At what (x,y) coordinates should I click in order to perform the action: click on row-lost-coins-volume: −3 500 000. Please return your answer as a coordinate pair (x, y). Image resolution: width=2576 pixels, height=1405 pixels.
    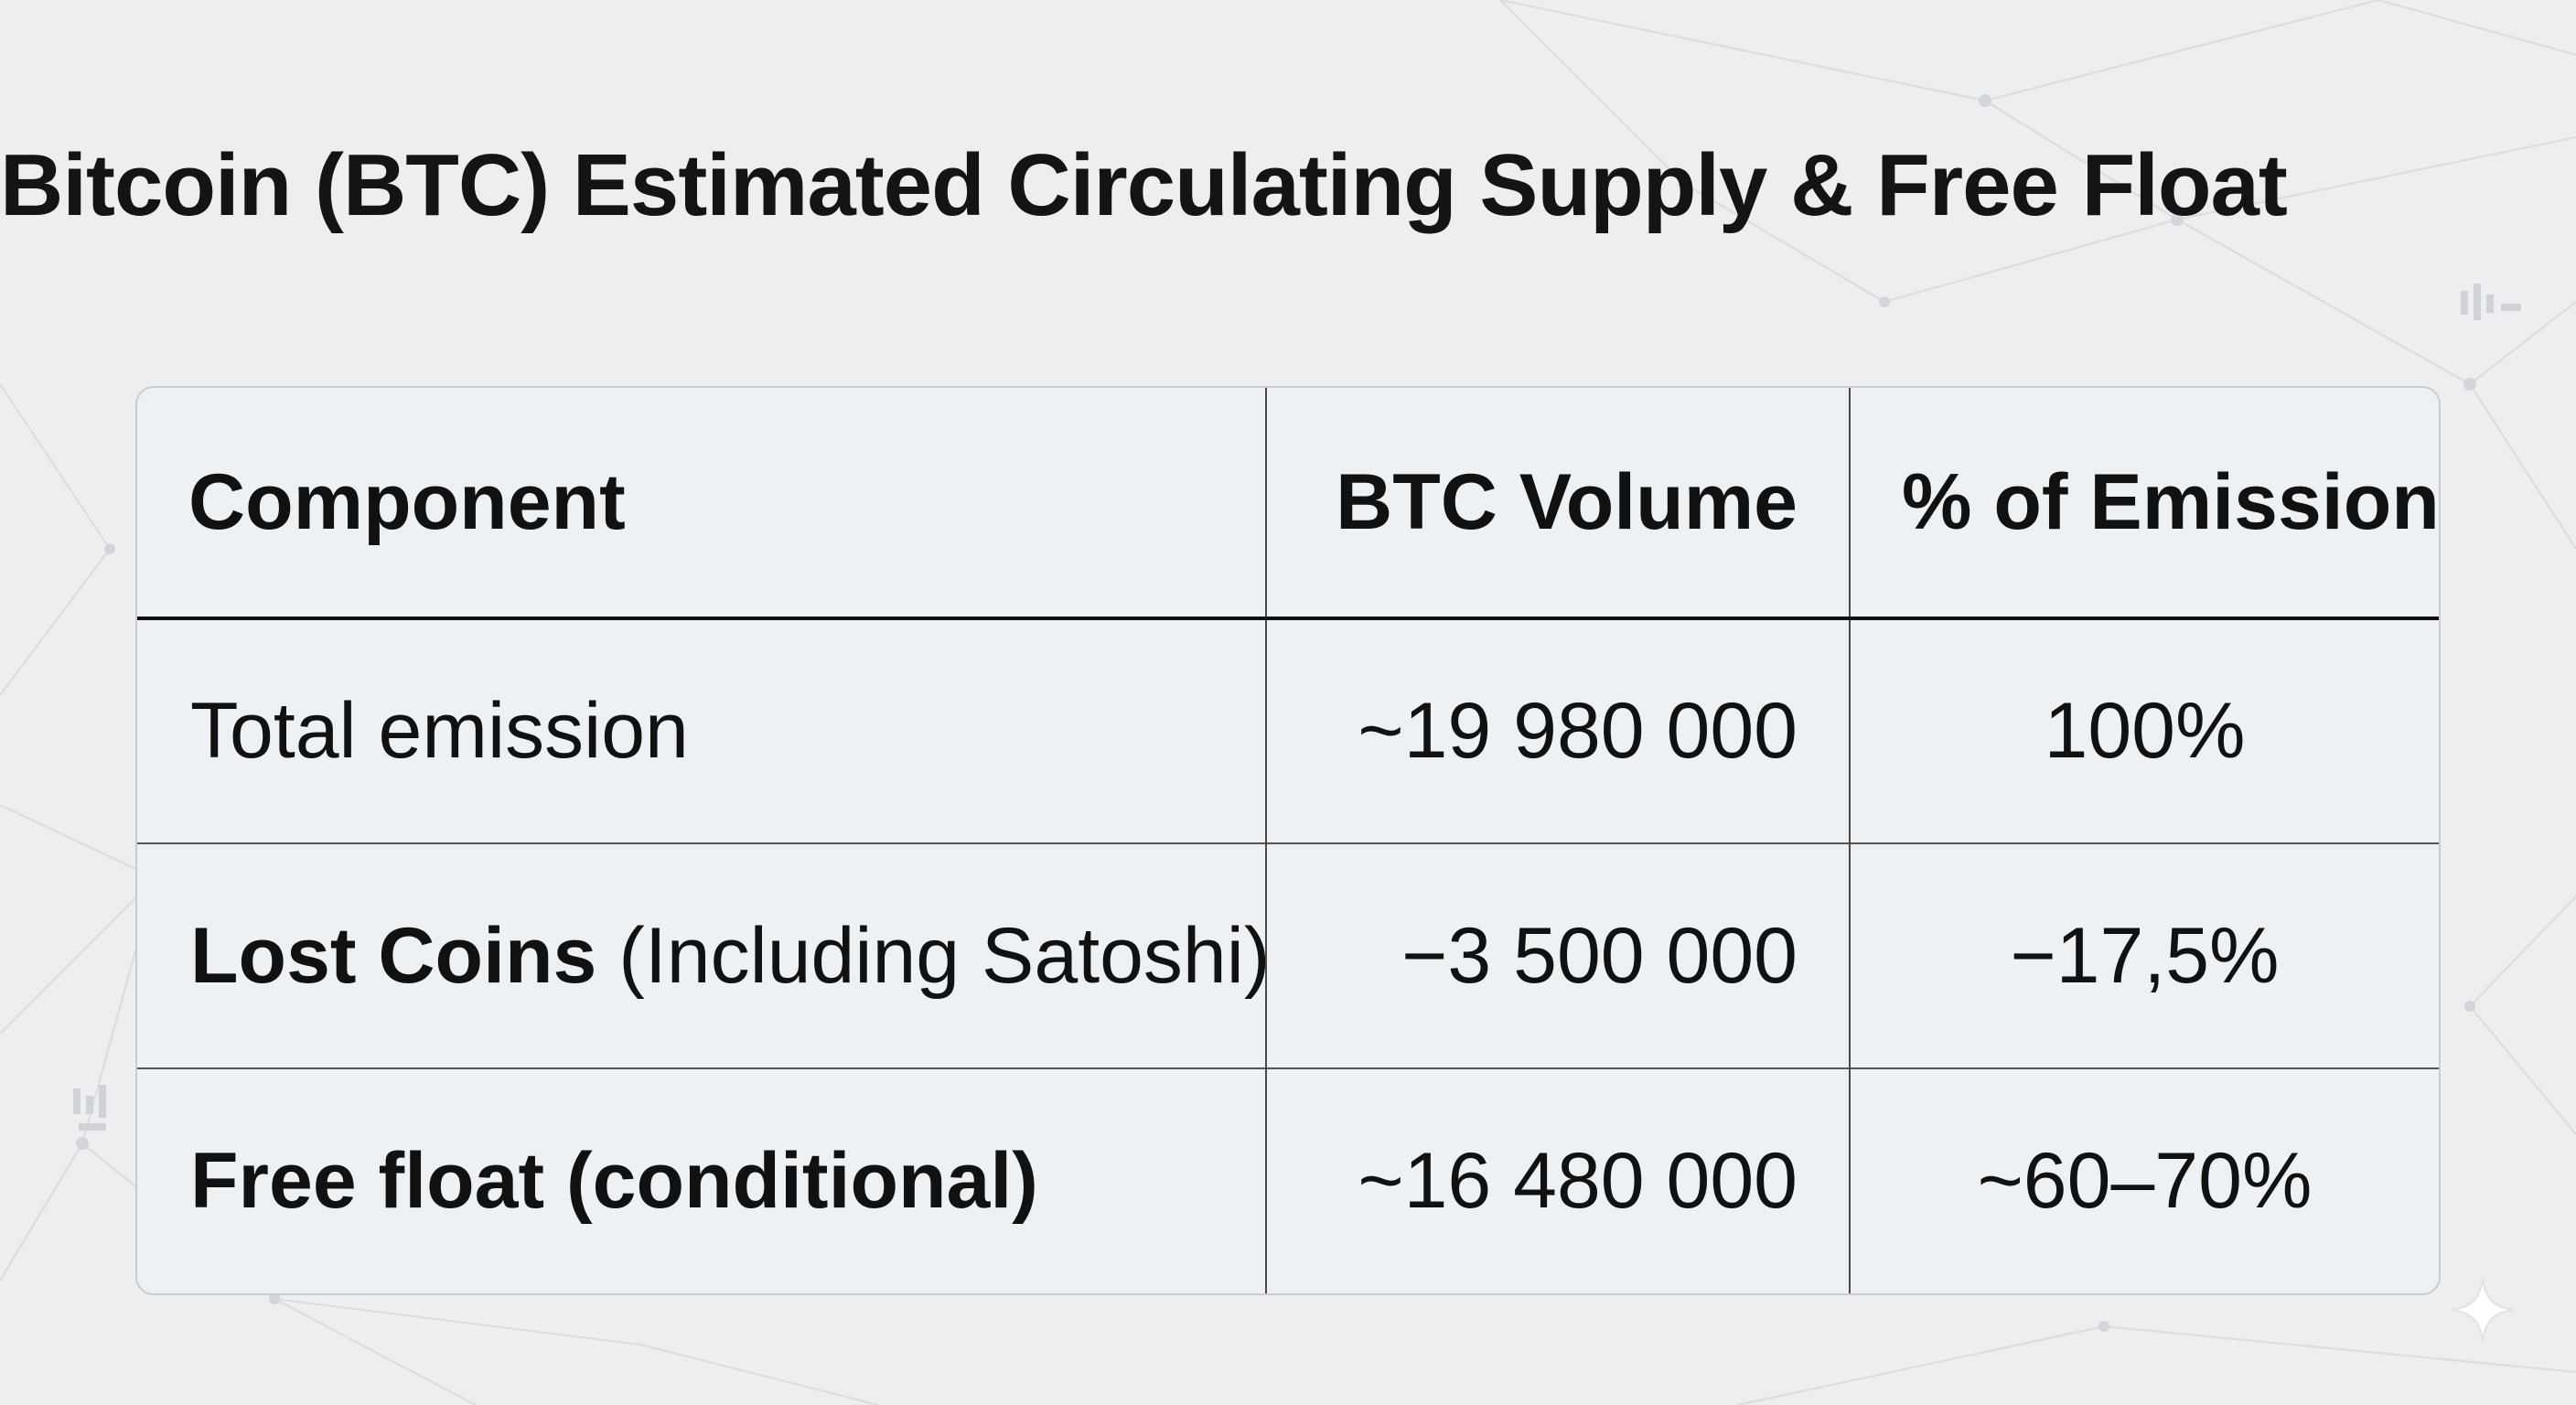
    Looking at the image, I should click on (1559, 955).